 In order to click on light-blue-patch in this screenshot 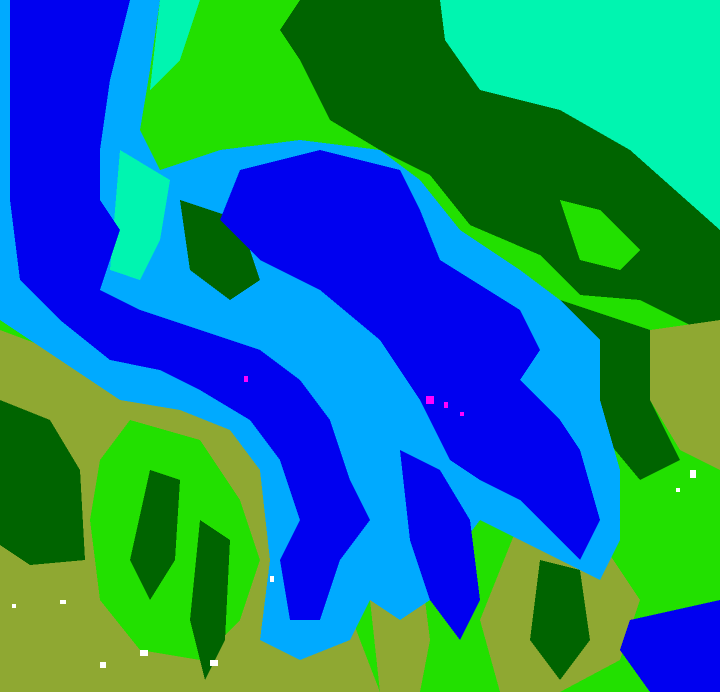, I will do `click(310, 330)`.